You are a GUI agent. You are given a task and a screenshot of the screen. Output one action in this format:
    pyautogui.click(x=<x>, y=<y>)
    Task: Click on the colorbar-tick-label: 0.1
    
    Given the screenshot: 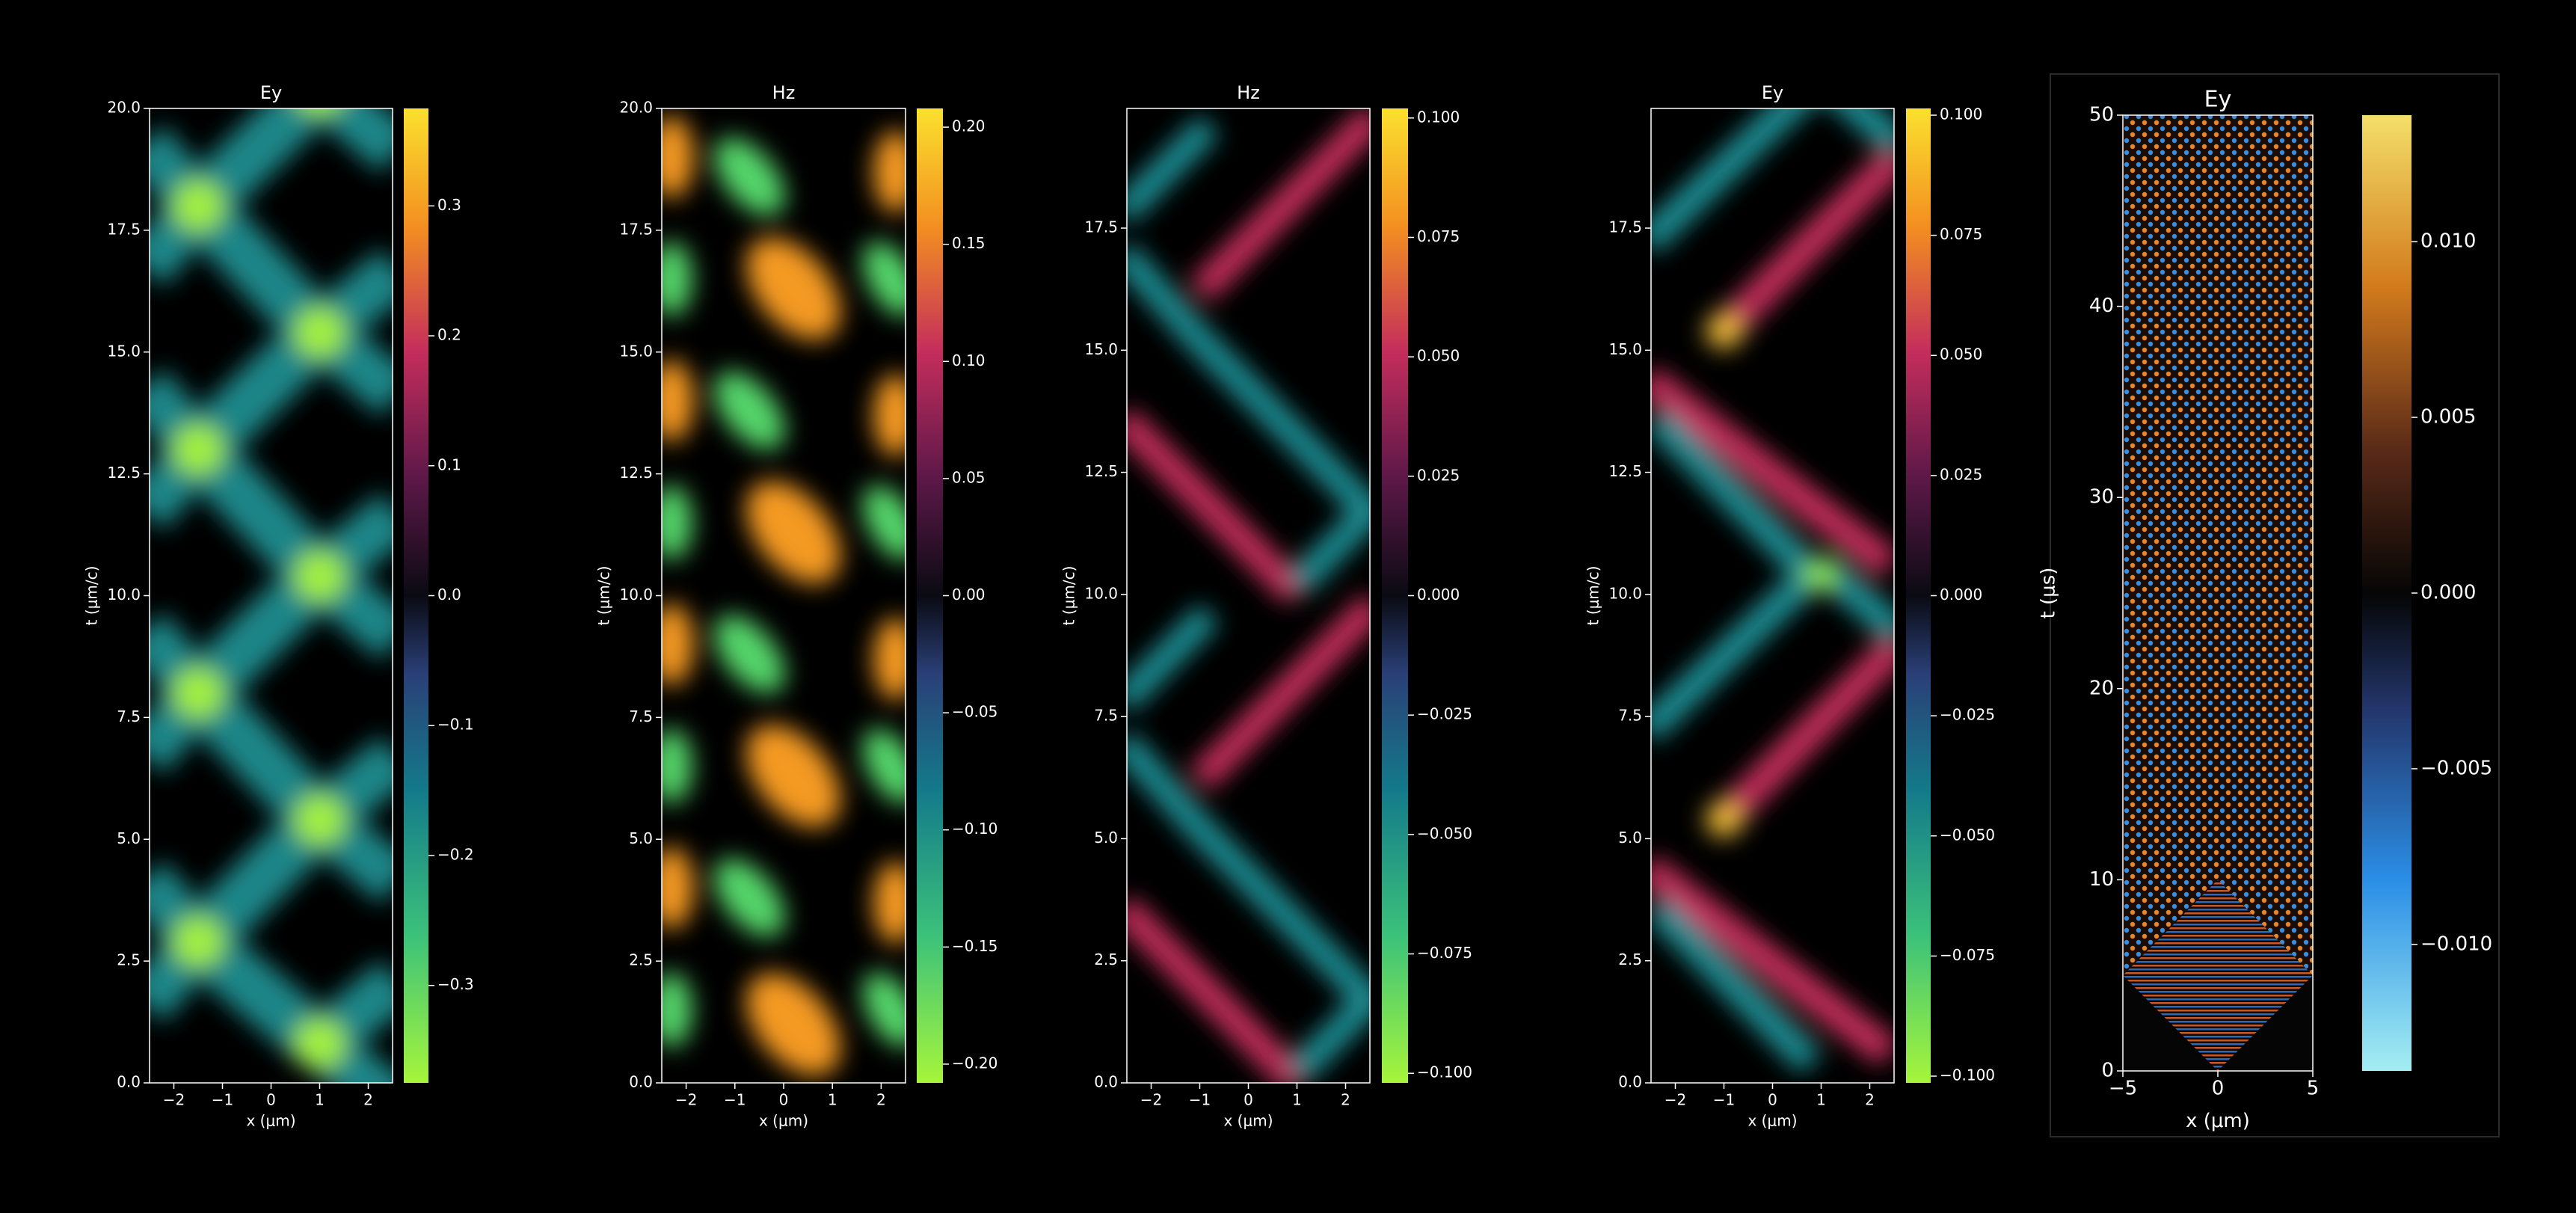 What is the action you would take?
    pyautogui.click(x=449, y=464)
    